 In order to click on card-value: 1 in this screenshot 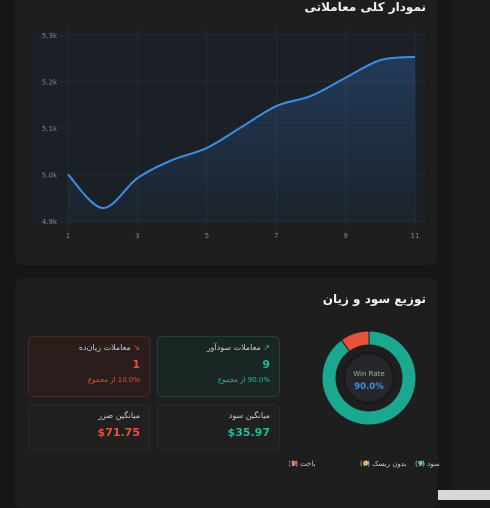, I will do `click(136, 364)`.